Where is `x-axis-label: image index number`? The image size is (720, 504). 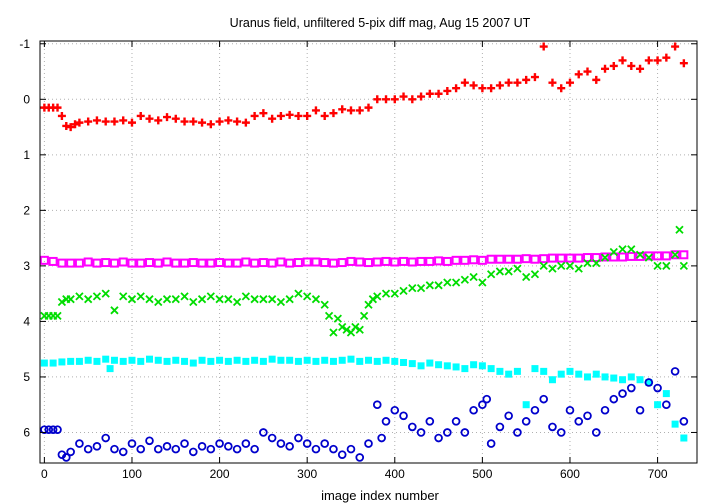 x-axis-label: image index number is located at coordinates (380, 495).